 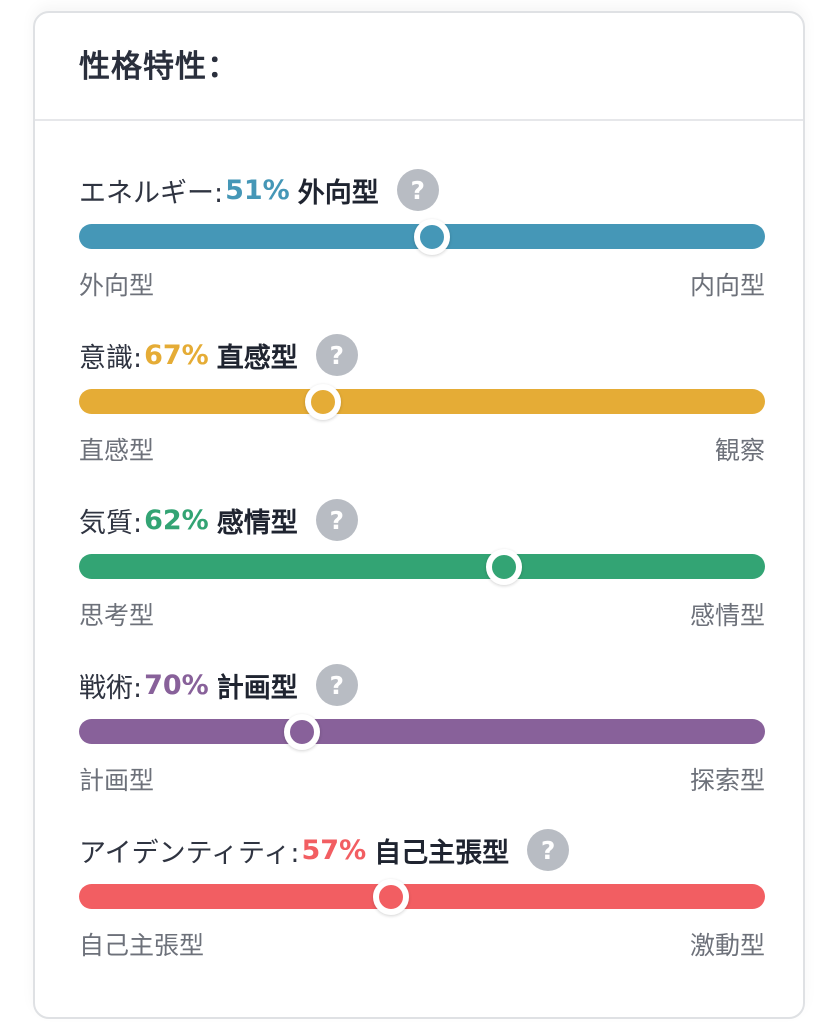 What do you see at coordinates (727, 615) in the screenshot?
I see `right-end-label: 感情型` at bounding box center [727, 615].